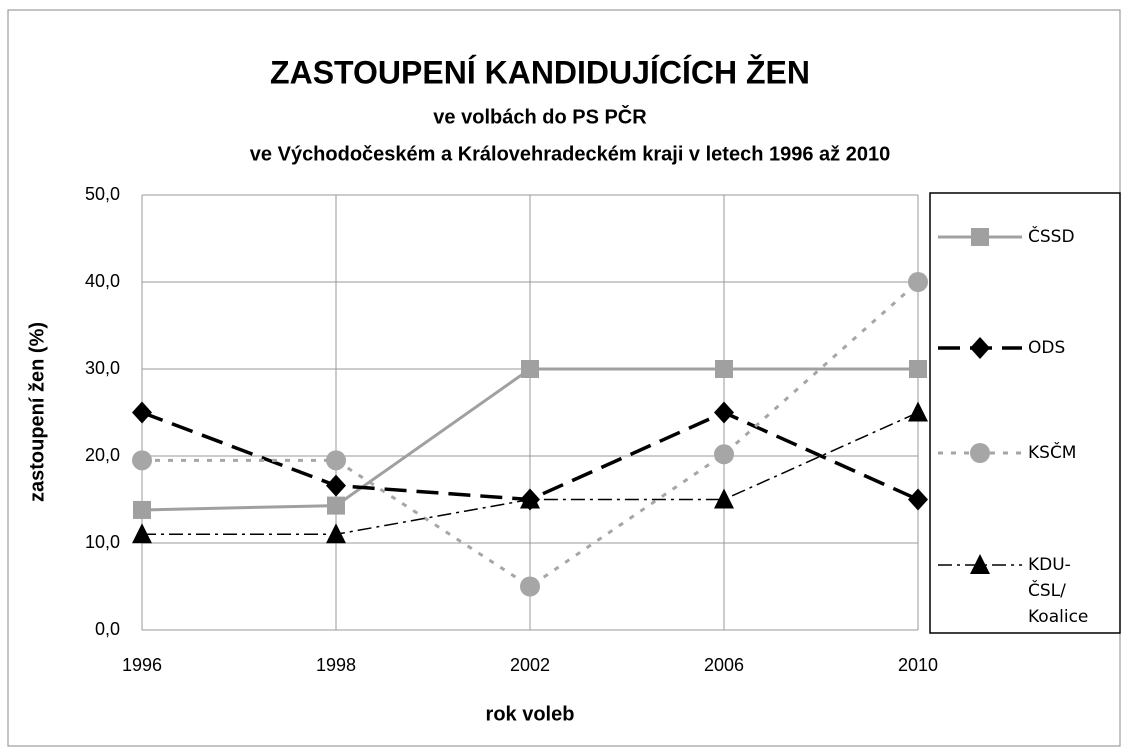  What do you see at coordinates (336, 665) in the screenshot?
I see `x-tick-label: 1998` at bounding box center [336, 665].